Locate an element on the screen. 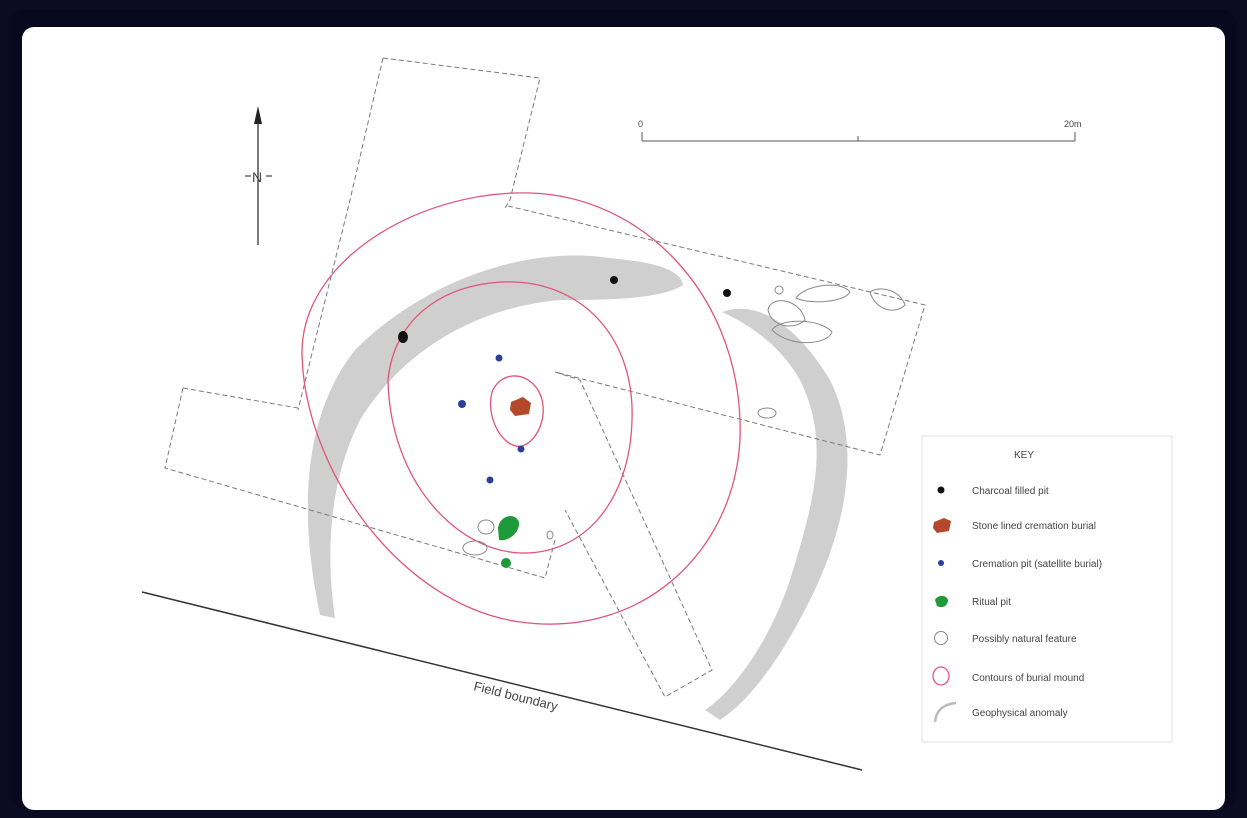 This screenshot has height=818, width=1247. geophysical-anomaly-west is located at coordinates (495, 437).